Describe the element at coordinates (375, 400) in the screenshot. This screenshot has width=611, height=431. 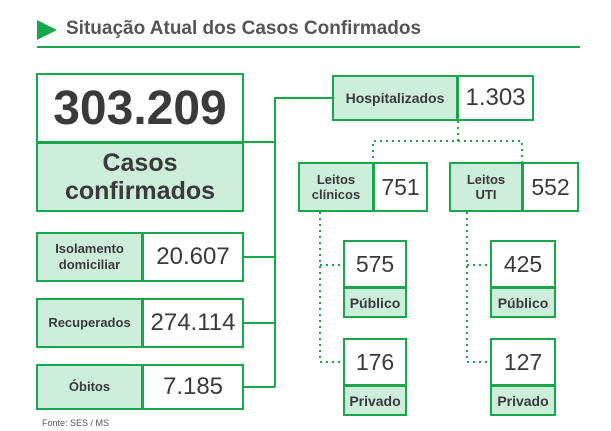
I see `clinicos-privado-label: Privado` at that location.